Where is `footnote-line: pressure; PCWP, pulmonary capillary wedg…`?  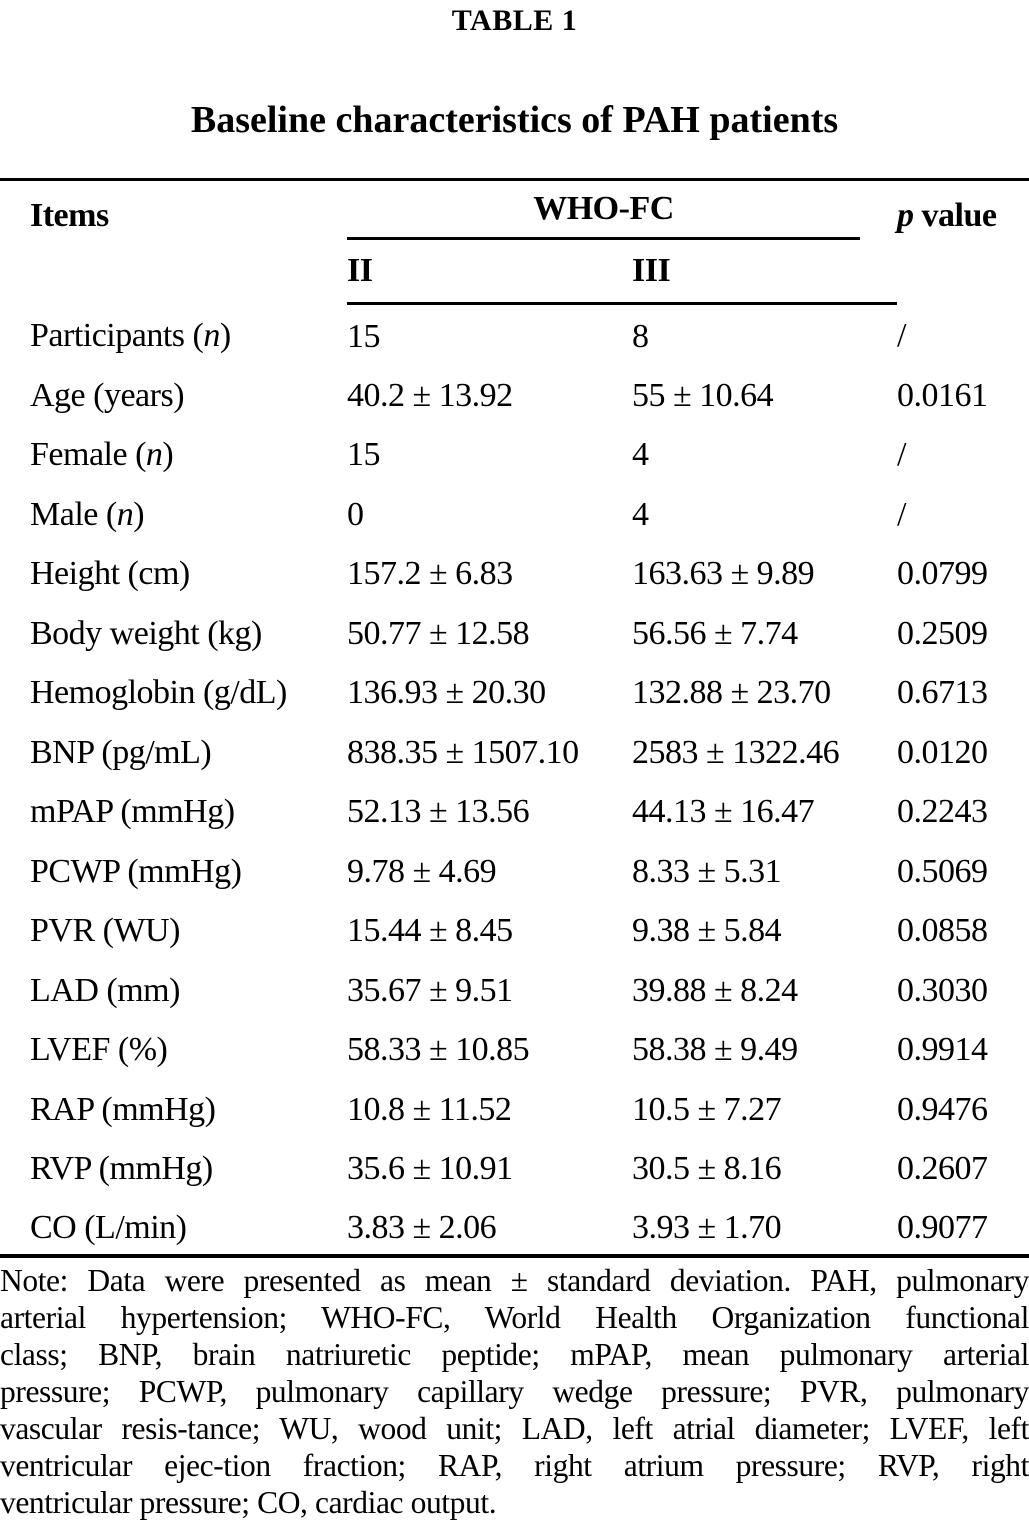 footnote-line: pressure; PCWP, pulmonary capillary wedg… is located at coordinates (514, 1391).